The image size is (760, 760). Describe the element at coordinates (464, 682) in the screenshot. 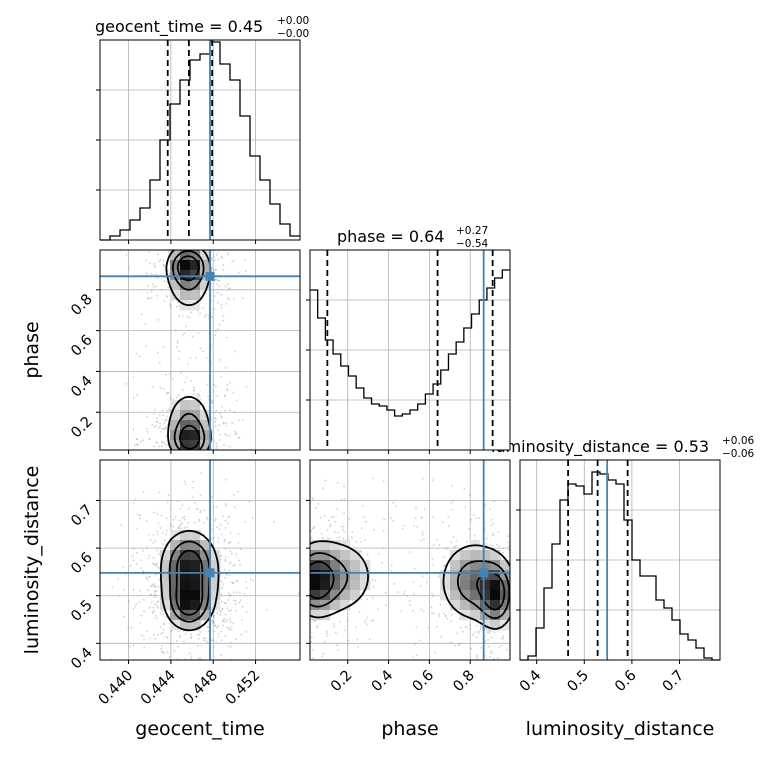

I see `xtick-label-phase: 0.8` at that location.